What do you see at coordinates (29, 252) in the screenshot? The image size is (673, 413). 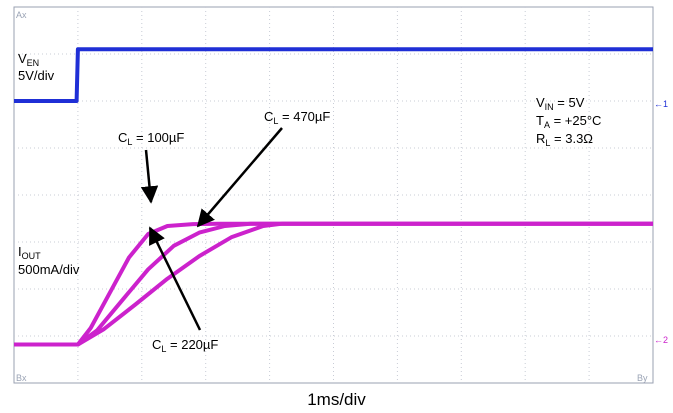 I see `iout-channel-label: IOUT` at bounding box center [29, 252].